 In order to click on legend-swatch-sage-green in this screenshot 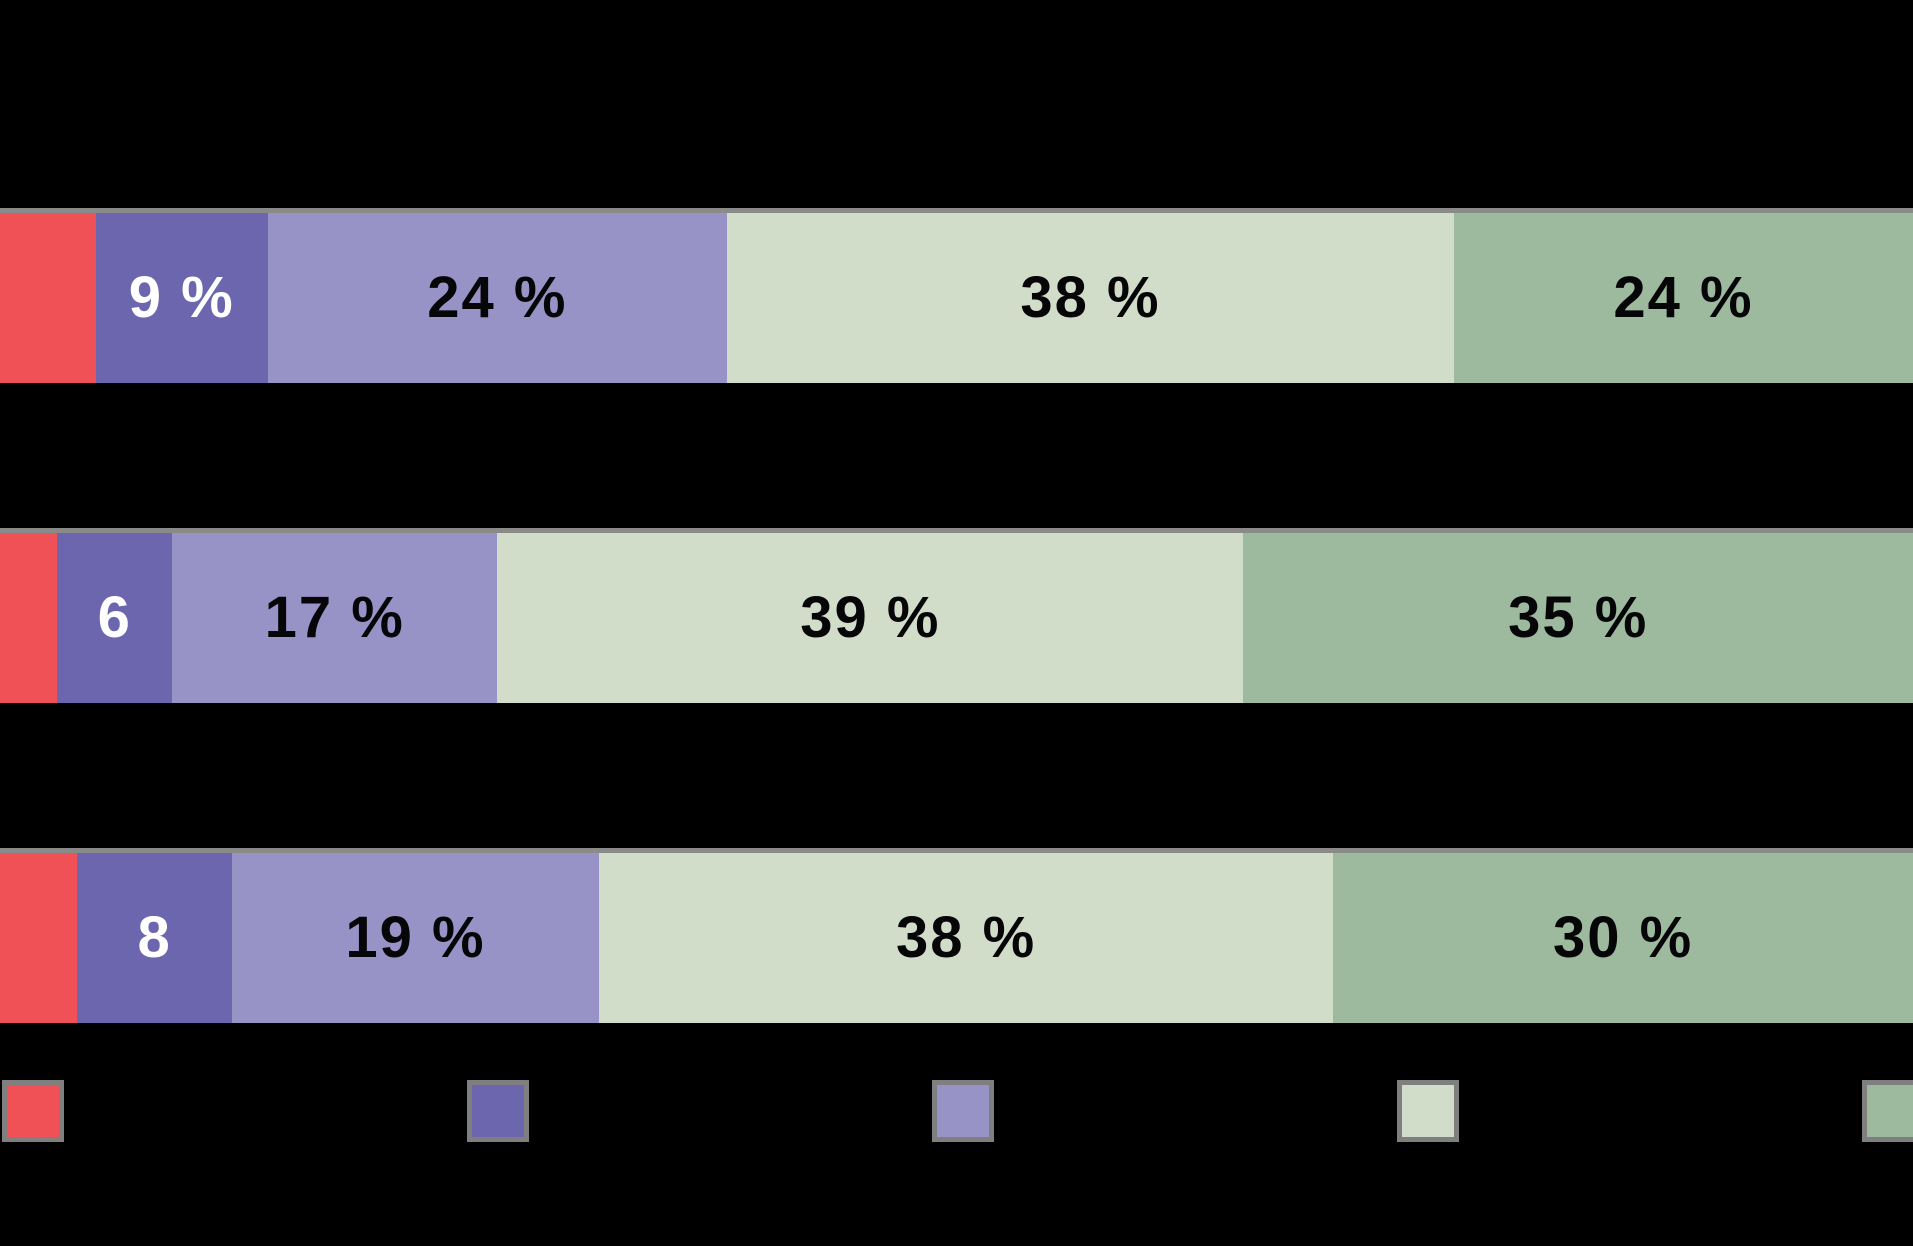, I will do `click(1887, 1111)`.